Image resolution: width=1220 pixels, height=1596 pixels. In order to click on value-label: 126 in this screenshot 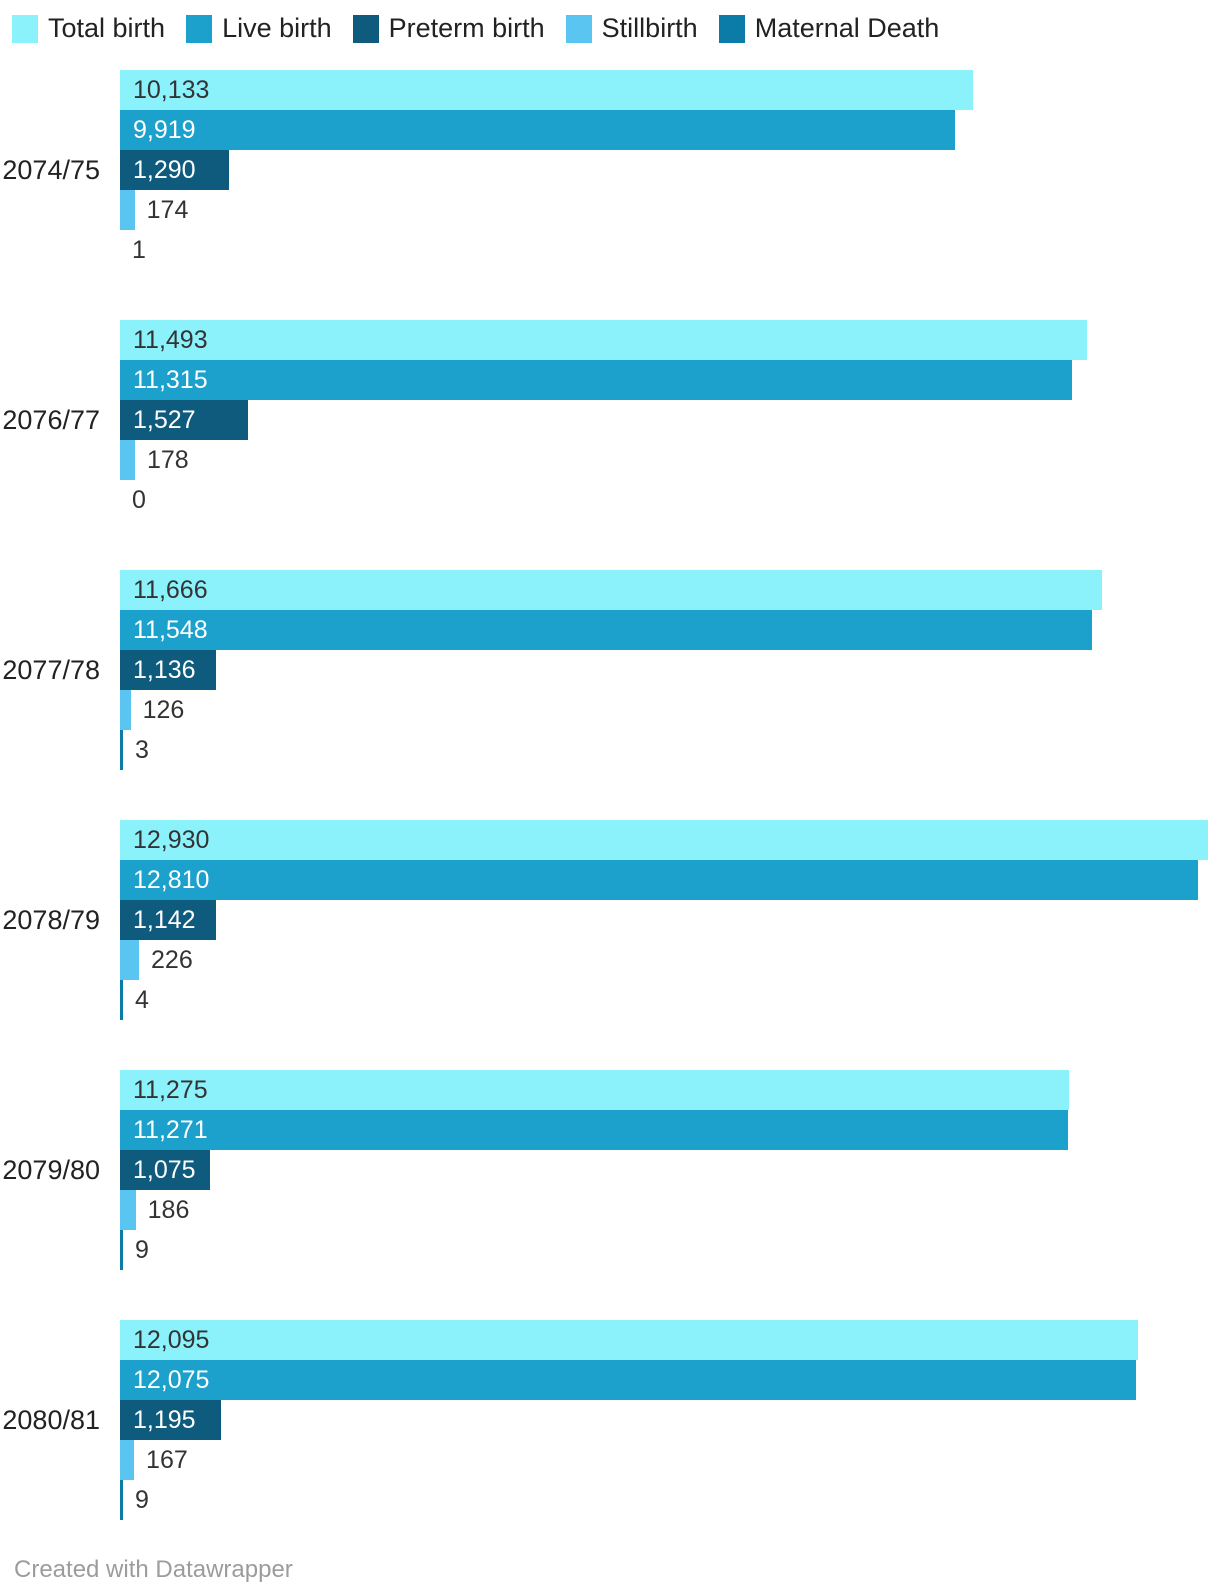, I will do `click(163, 710)`.